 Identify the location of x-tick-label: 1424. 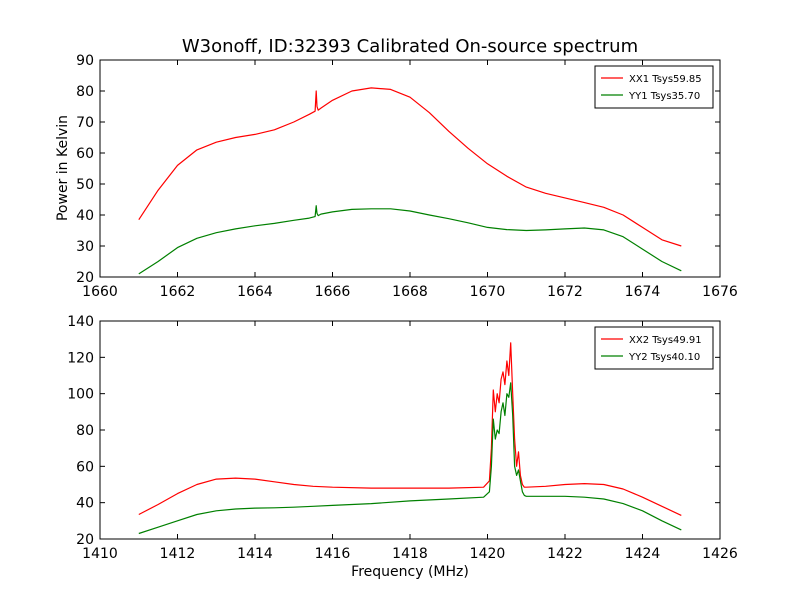
(643, 554).